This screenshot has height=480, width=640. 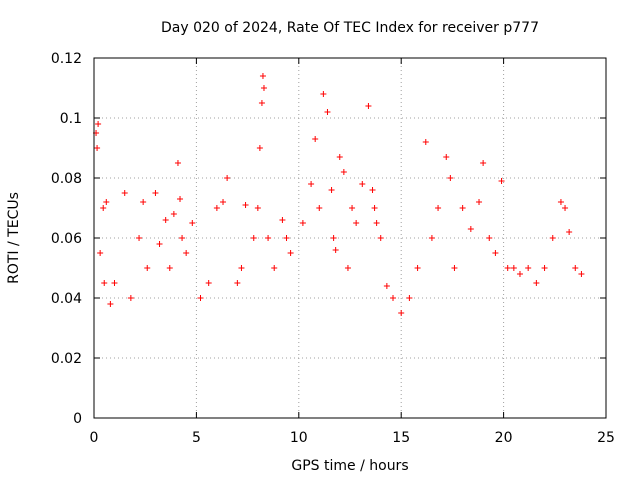 What do you see at coordinates (606, 438) in the screenshot?
I see `x-tick-label: 25` at bounding box center [606, 438].